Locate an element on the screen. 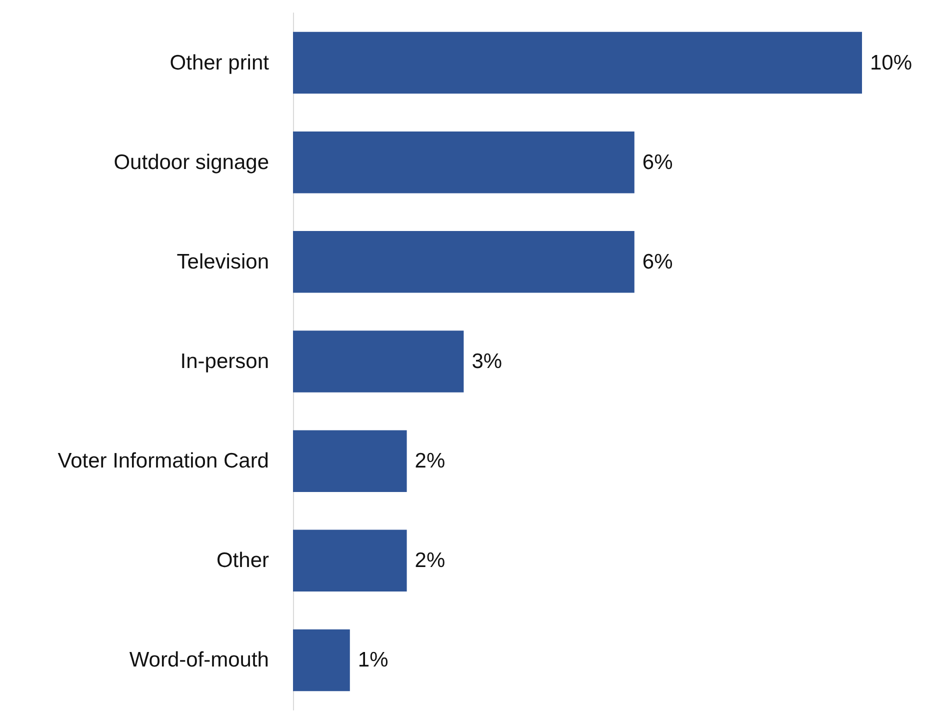  y-tick-label: Other print is located at coordinates (220, 62).